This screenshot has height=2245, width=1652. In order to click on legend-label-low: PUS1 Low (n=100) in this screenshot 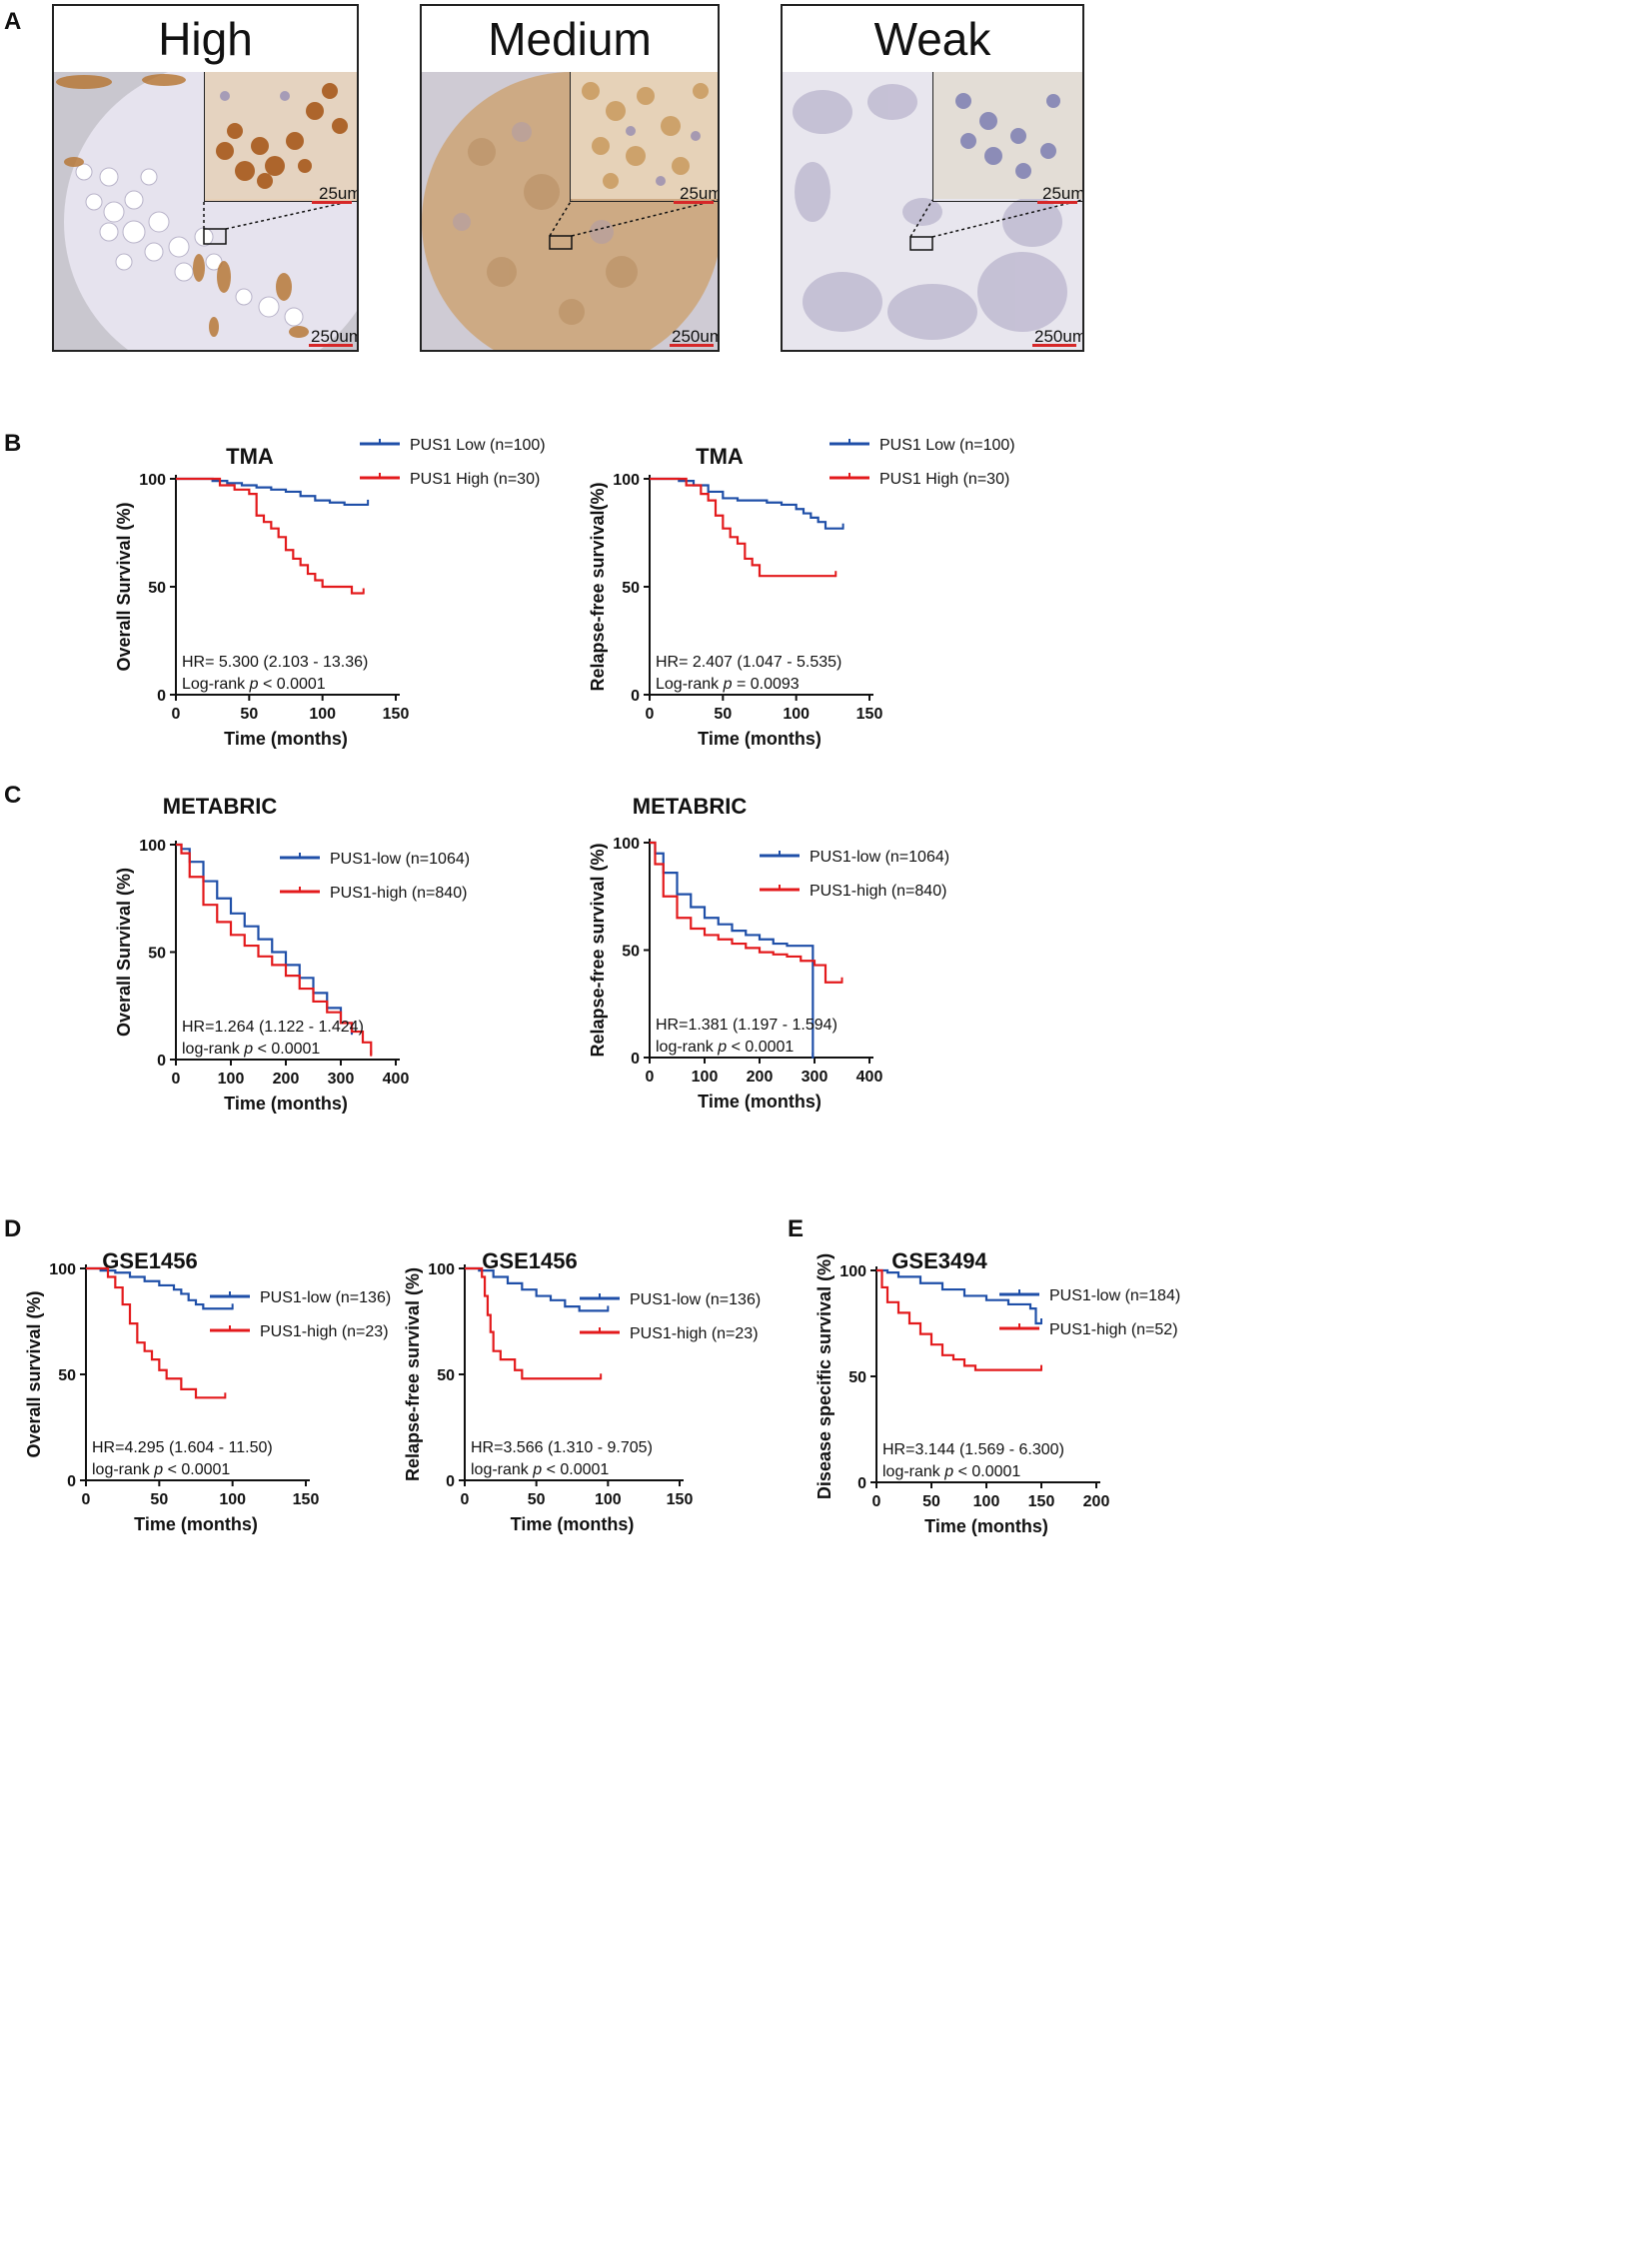, I will do `click(478, 446)`.